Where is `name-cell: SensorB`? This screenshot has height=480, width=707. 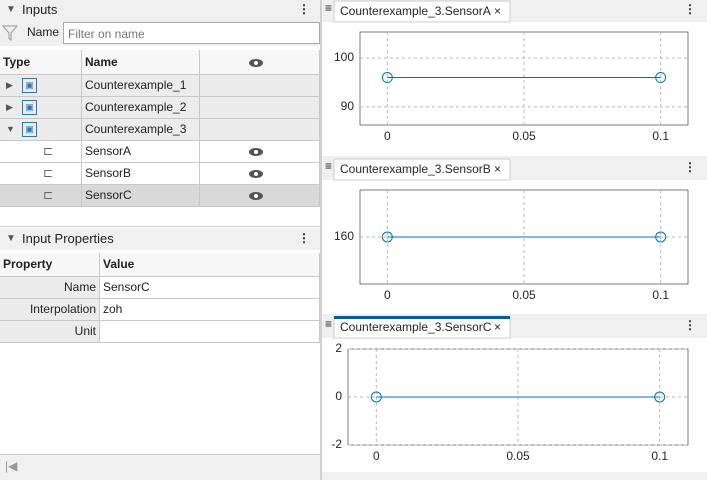 name-cell: SensorB is located at coordinates (141, 174).